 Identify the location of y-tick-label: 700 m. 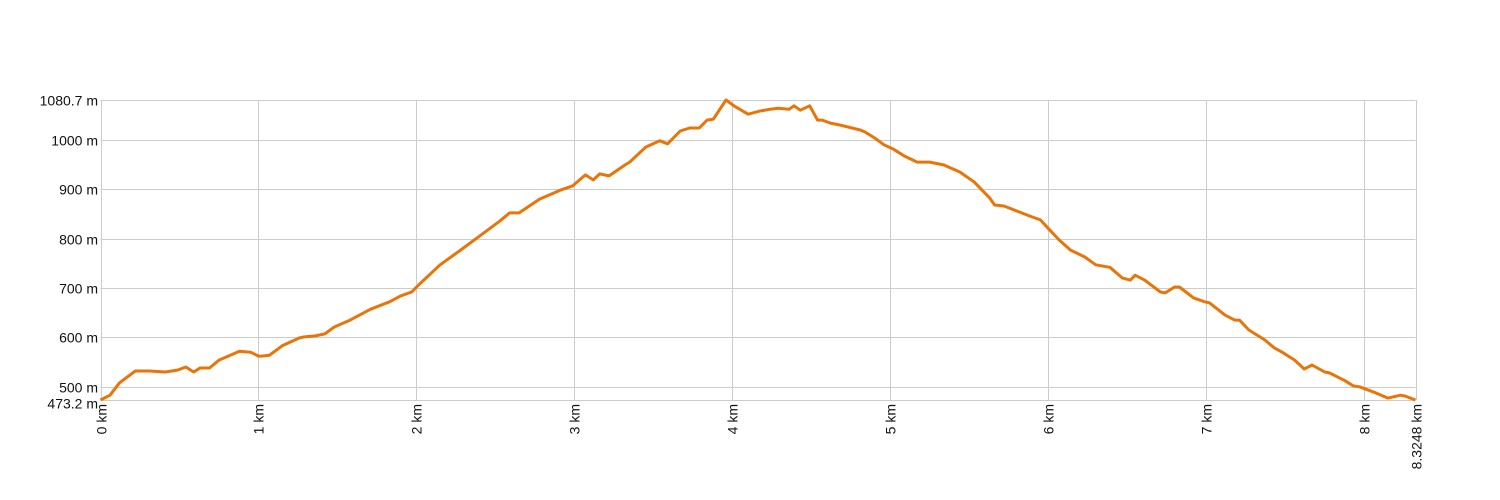
(78, 289).